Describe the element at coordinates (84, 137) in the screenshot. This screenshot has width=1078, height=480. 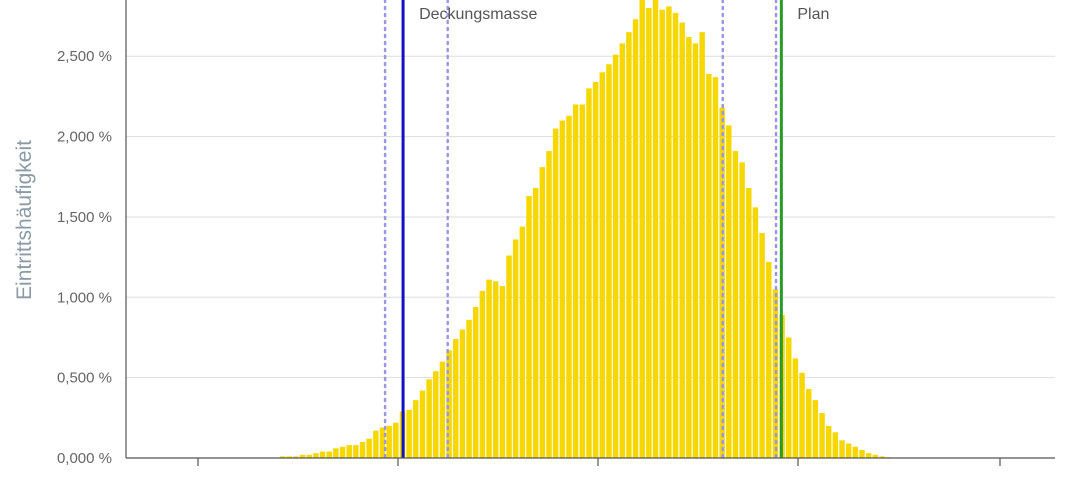
I see `y-tick-label: 2,000 %` at that location.